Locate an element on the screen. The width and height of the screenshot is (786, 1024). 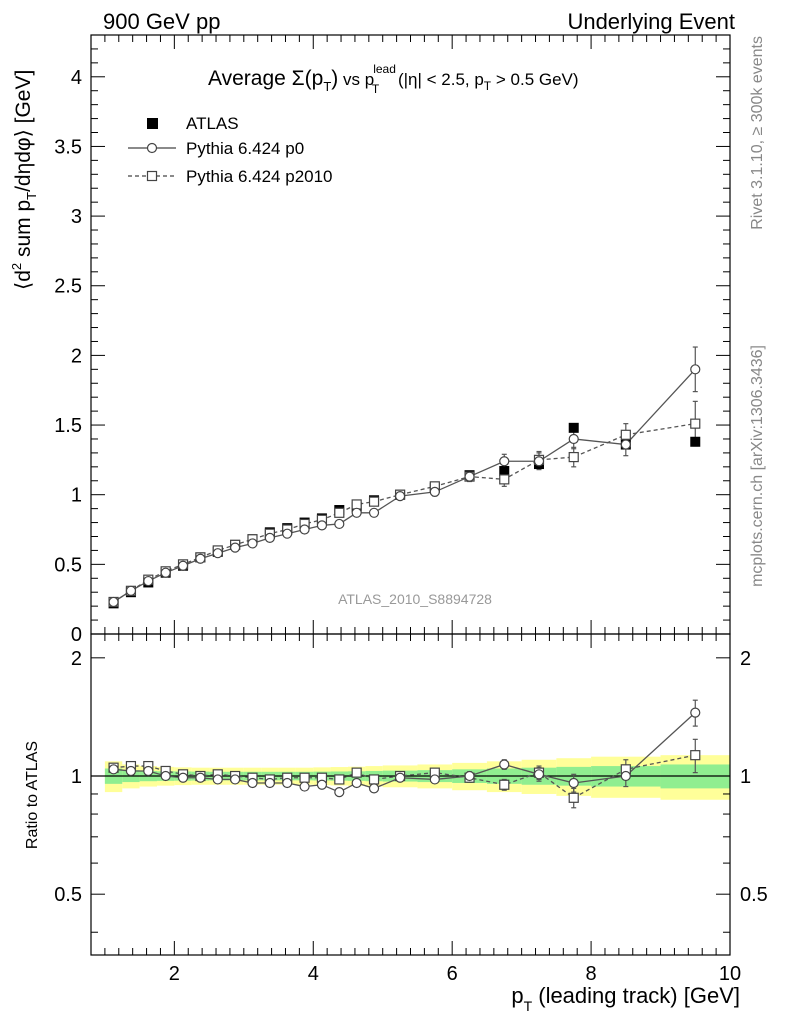
y-tick-label: 0.5 is located at coordinates (68, 565).